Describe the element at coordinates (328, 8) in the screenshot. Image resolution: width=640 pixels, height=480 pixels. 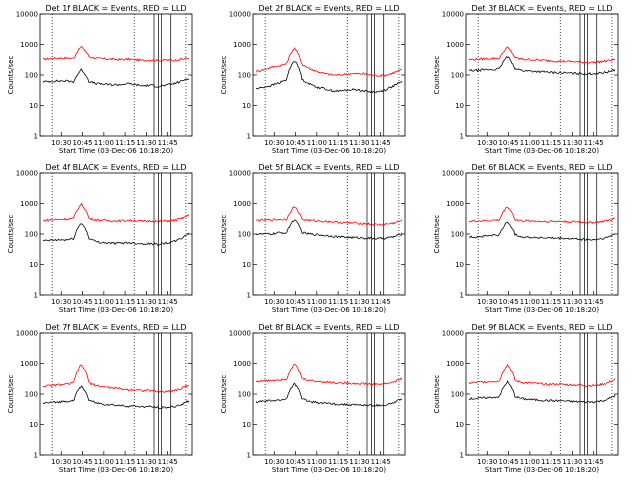
I see `panel-title: Det 2f BLACK = Events, RED = LLD` at that location.